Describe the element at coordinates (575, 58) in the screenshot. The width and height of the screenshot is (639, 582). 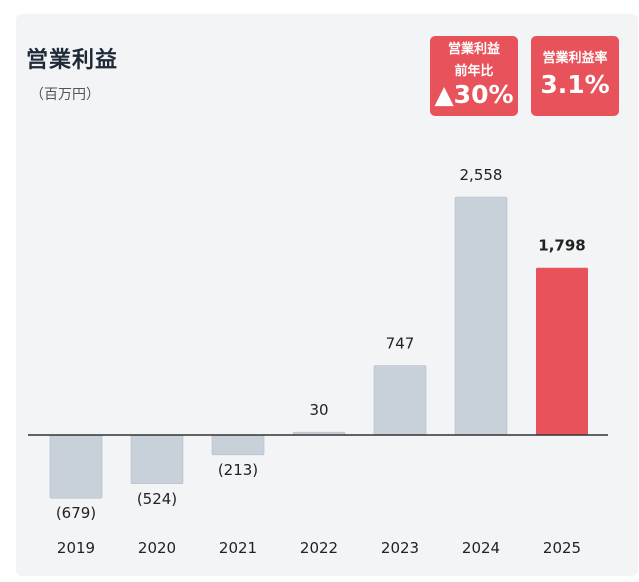
I see `margin-badge-label: 営業利益率` at that location.